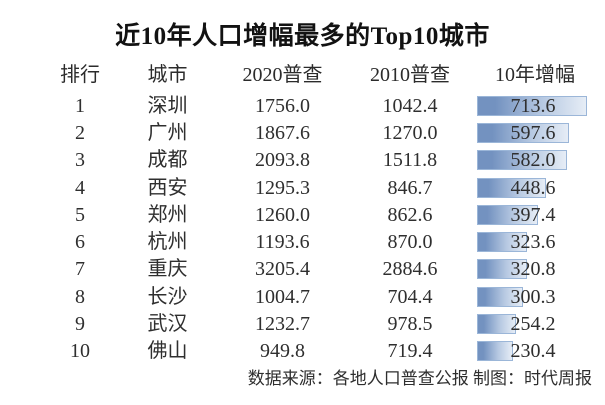  What do you see at coordinates (410, 324) in the screenshot?
I see `census-2010-value: 978.5` at bounding box center [410, 324].